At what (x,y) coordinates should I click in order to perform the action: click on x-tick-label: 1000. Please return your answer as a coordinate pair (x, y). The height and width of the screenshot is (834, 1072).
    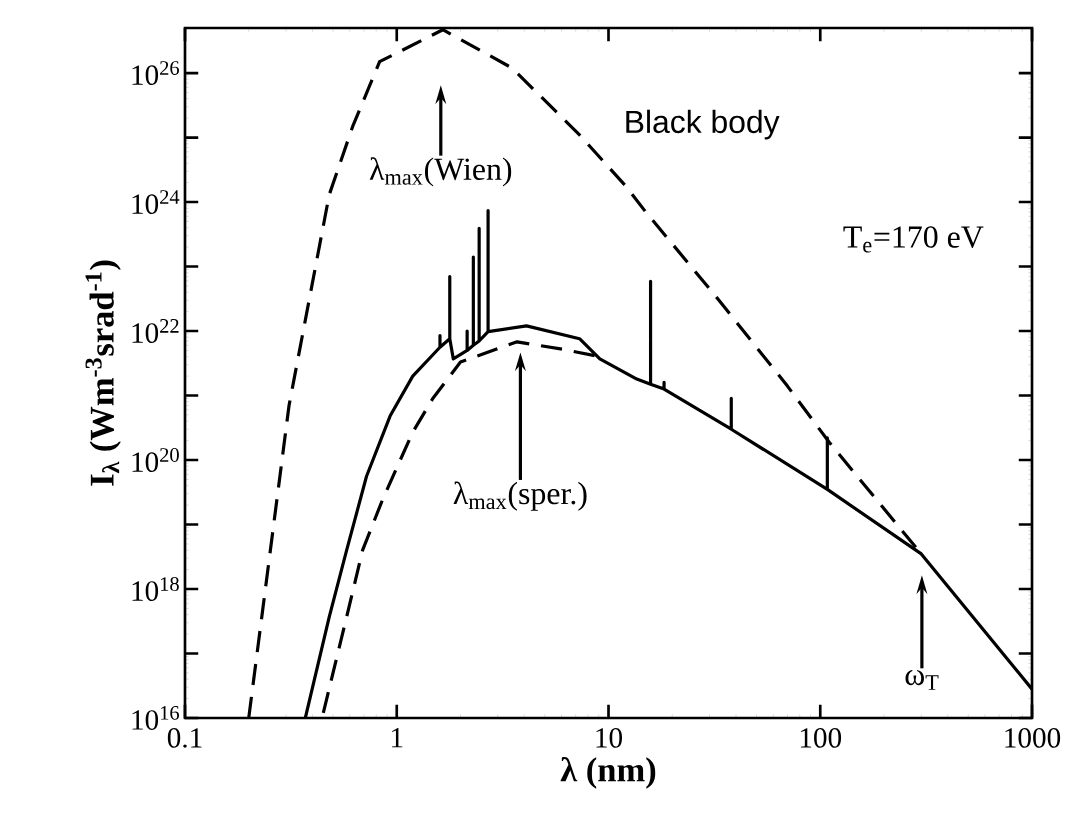
    Looking at the image, I should click on (1033, 737).